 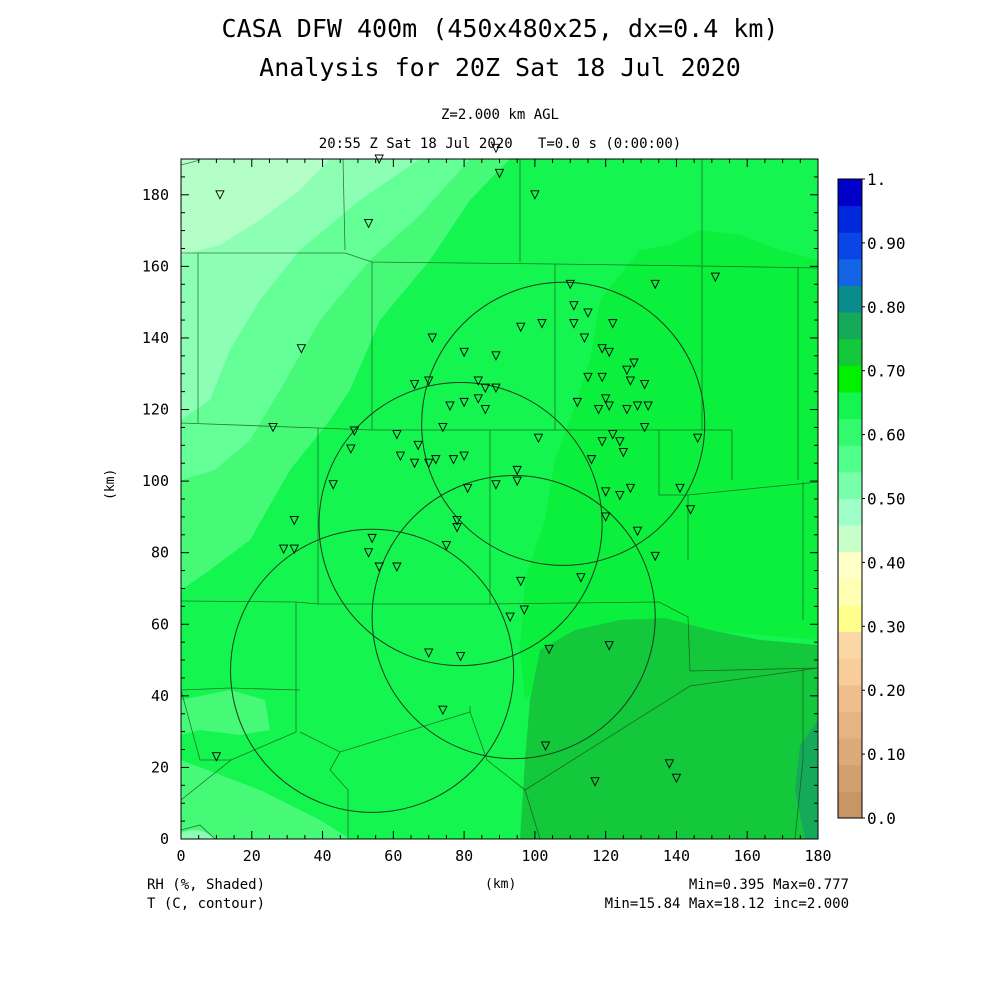 What do you see at coordinates (726, 904) in the screenshot?
I see `footer-t-minmax: Min=15.84 Max=18.12 inc=2.000` at bounding box center [726, 904].